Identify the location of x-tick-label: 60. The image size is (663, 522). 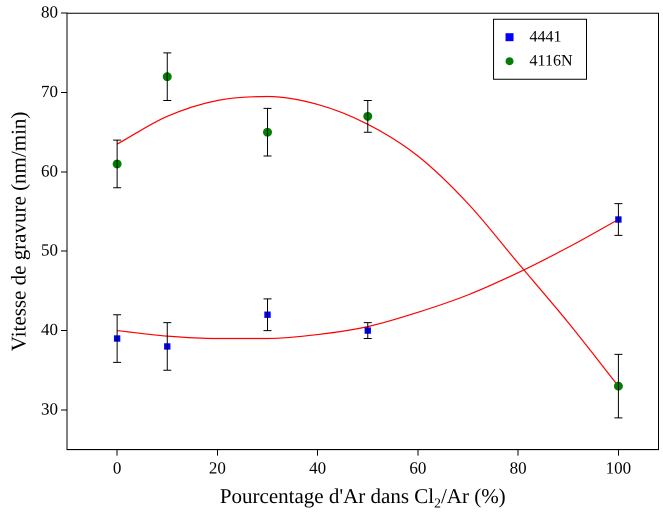
(417, 468).